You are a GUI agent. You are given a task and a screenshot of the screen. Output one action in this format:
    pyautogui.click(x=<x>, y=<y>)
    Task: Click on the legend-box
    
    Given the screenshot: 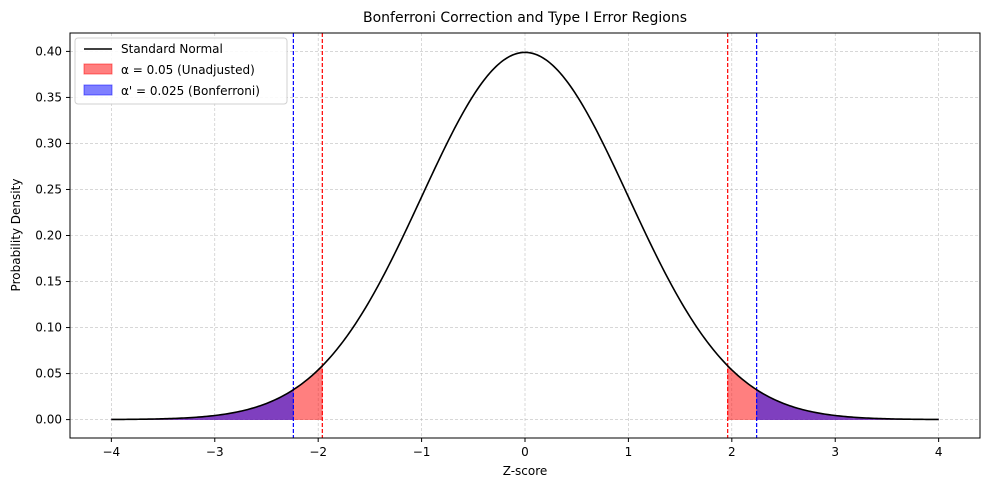 What is the action you would take?
    pyautogui.click(x=181, y=71)
    